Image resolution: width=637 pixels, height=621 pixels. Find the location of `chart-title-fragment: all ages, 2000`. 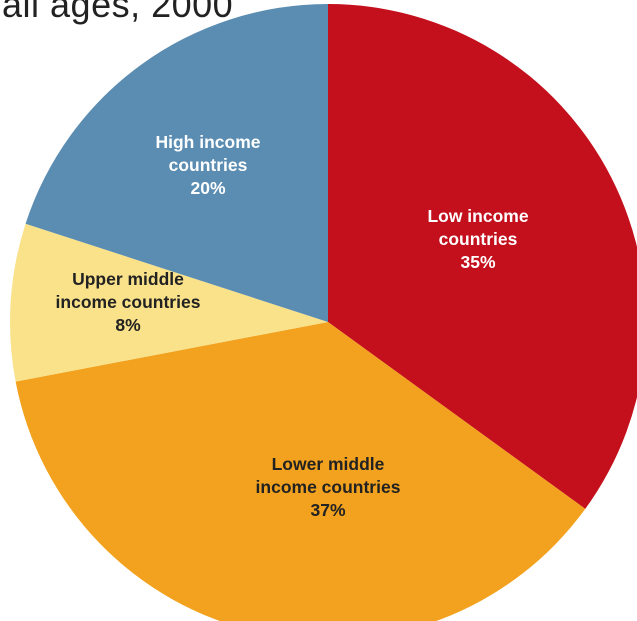

chart-title-fragment: all ages, 2000 is located at coordinates (118, 12).